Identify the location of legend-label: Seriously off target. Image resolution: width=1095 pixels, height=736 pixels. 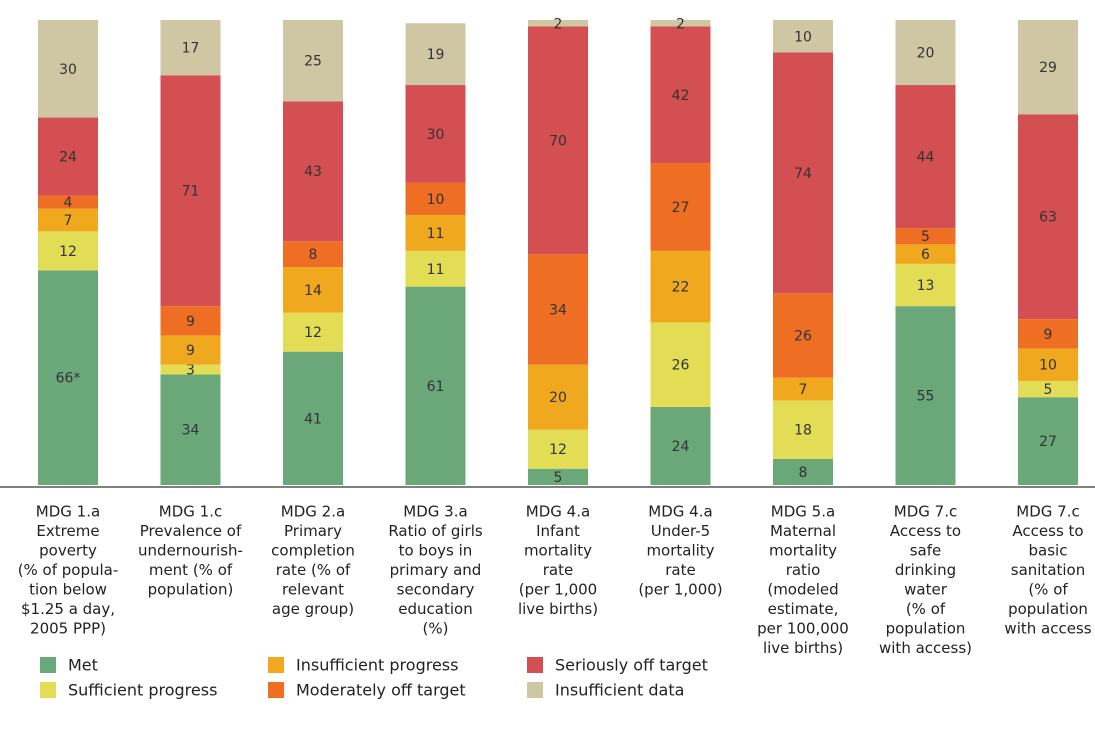
(631, 665).